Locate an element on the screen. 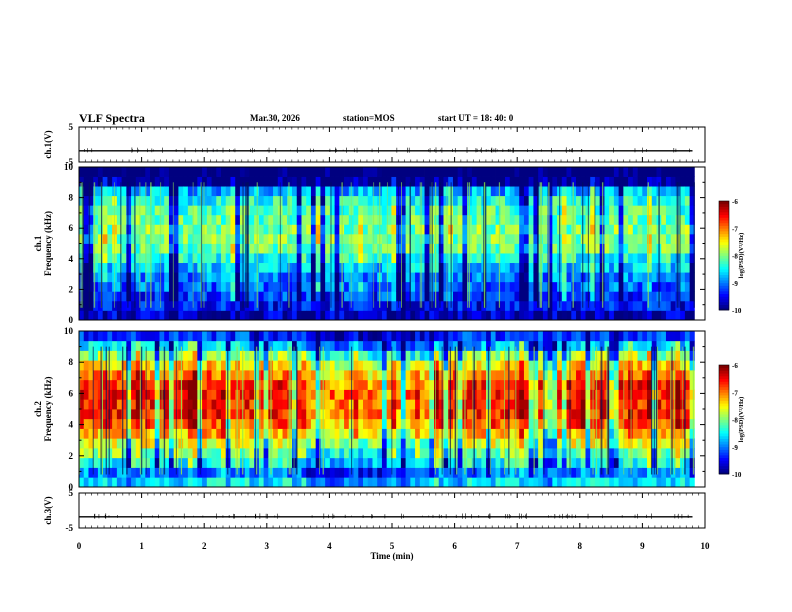 The height and width of the screenshot is (612, 792). colorbar-band is located at coordinates (724, 295).